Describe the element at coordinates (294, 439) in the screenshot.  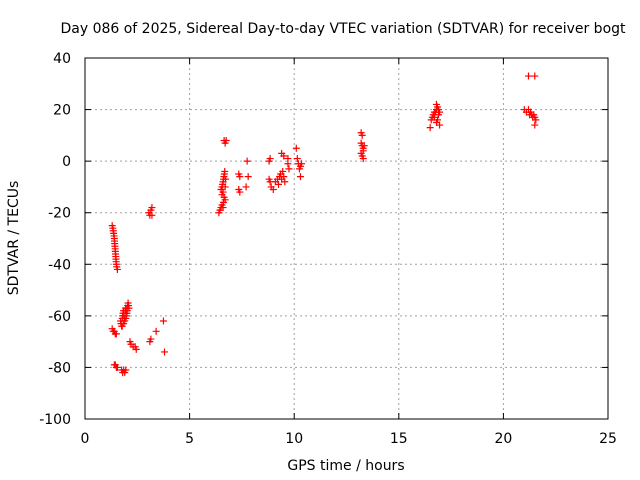
I see `x-tick-label: 10` at that location.